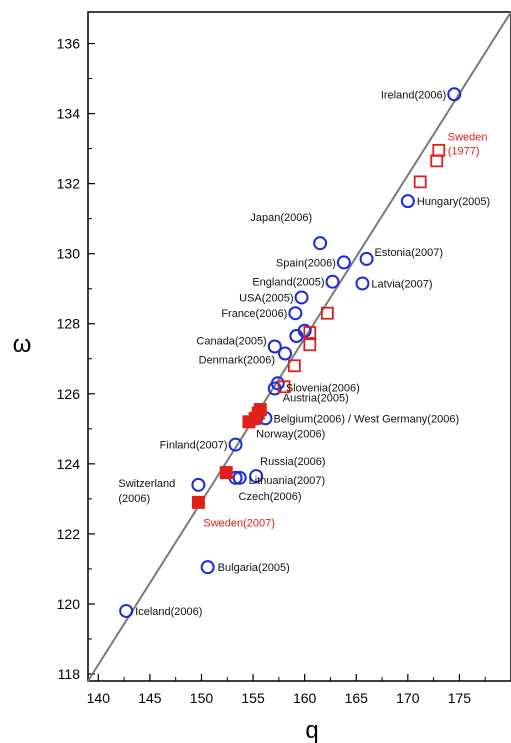 The width and height of the screenshot is (511, 743). Describe the element at coordinates (69, 184) in the screenshot. I see `y-tick-label: 132` at that location.